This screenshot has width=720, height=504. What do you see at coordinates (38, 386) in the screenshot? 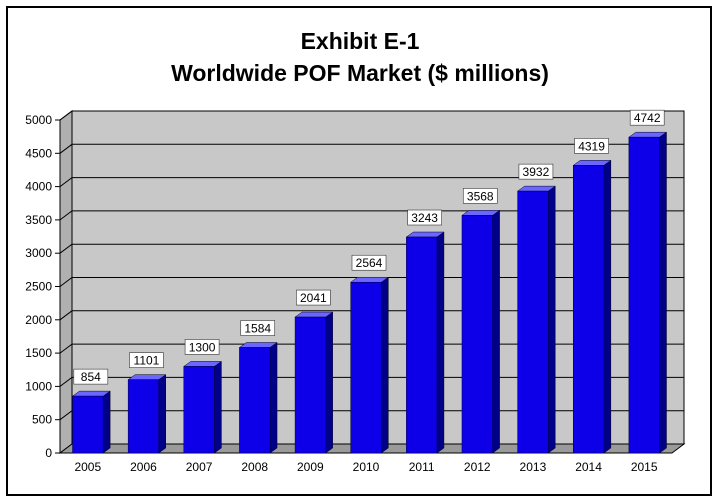
I see `y-tick-label: 1000` at bounding box center [38, 386].